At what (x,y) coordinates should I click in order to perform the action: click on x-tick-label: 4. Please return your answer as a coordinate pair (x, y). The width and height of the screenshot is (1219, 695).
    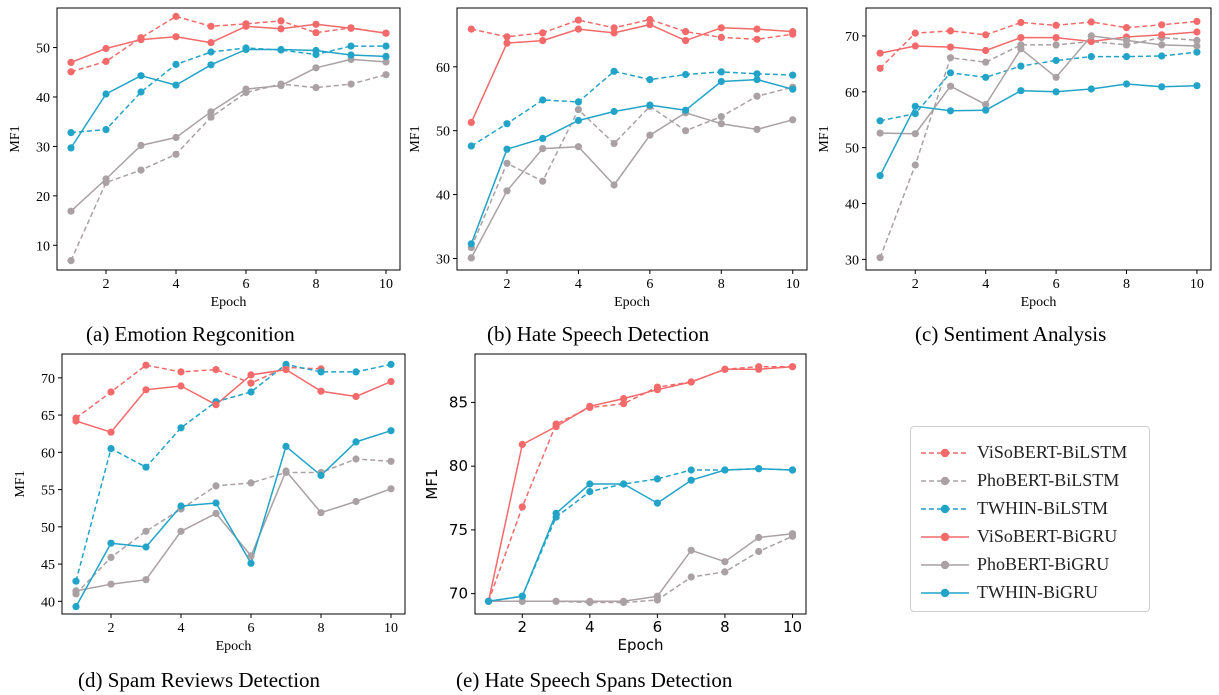
    Looking at the image, I should click on (176, 284).